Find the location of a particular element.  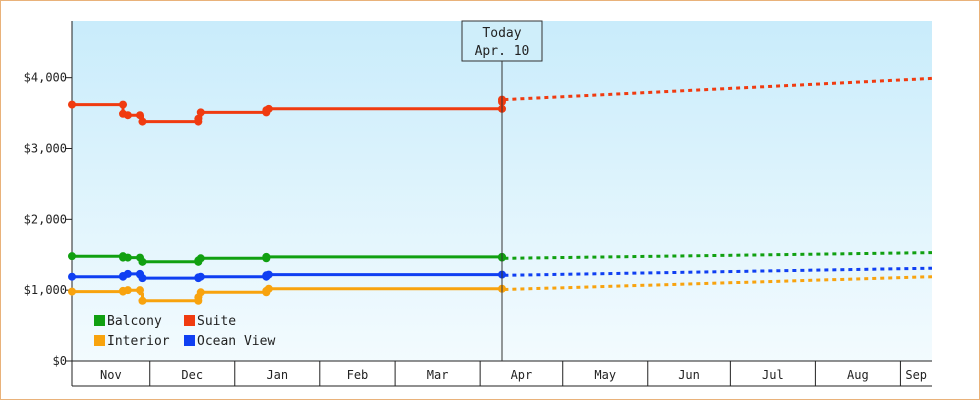

y-tick-label: $2,000 is located at coordinates (45, 219).